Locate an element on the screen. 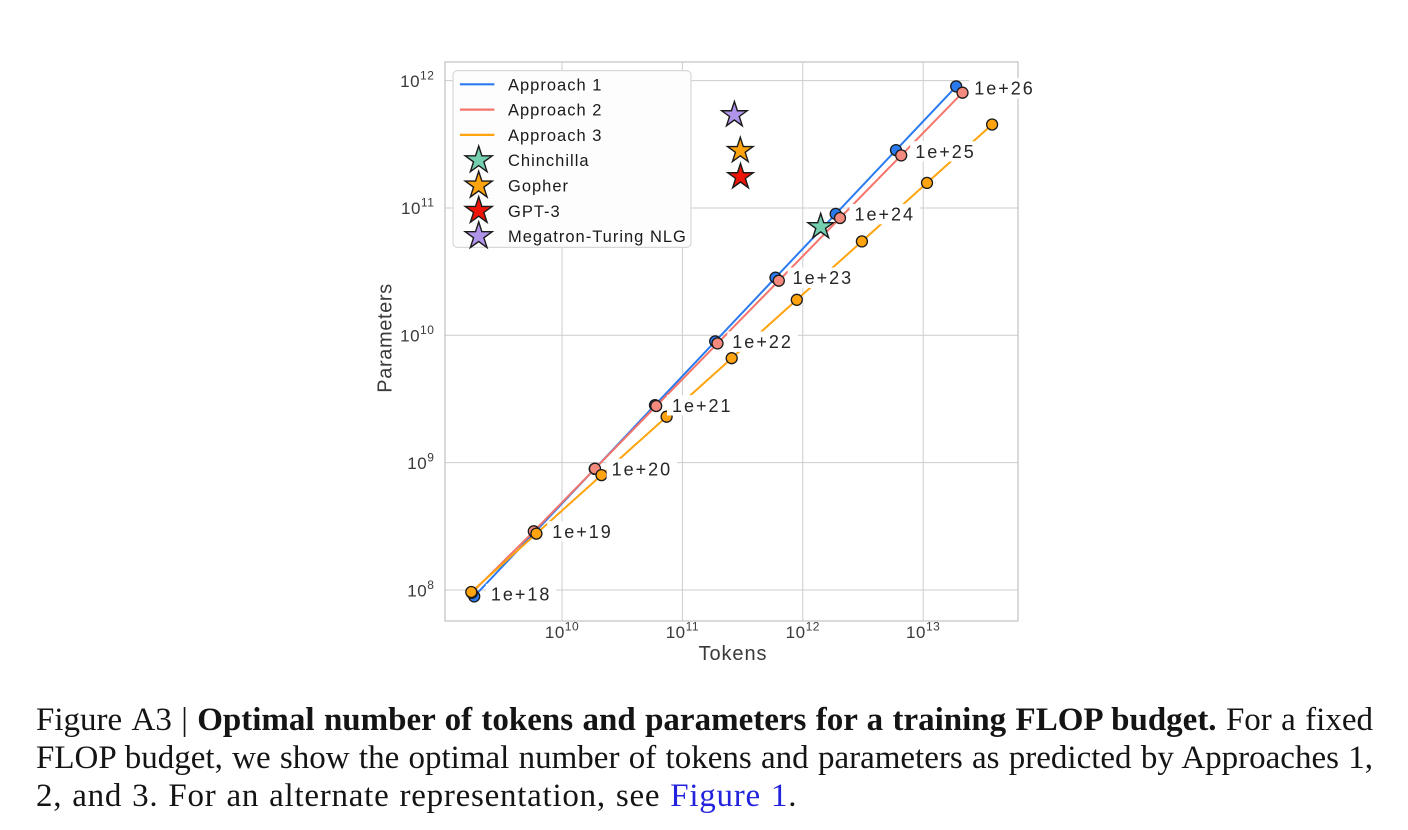 The width and height of the screenshot is (1408, 830). svg-text: Megatron-Turing NLG is located at coordinates (597, 237).